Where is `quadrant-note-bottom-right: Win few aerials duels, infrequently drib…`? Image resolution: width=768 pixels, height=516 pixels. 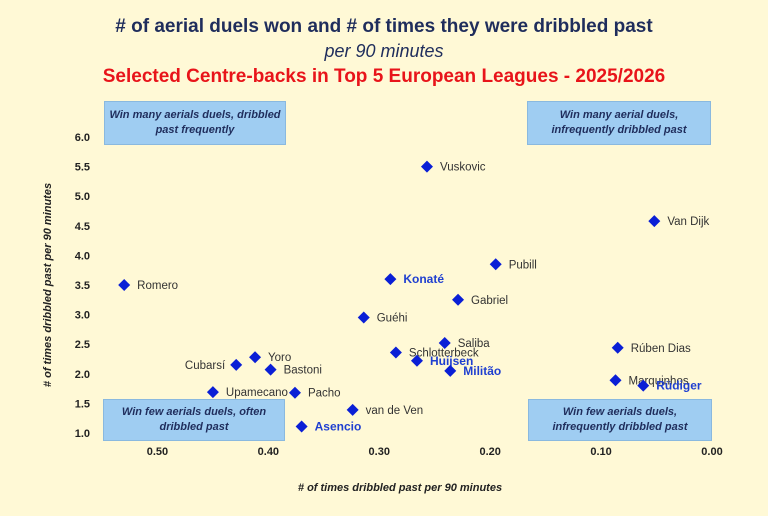 quadrant-note-bottom-right: Win few aerials duels, infrequently drib… is located at coordinates (620, 420).